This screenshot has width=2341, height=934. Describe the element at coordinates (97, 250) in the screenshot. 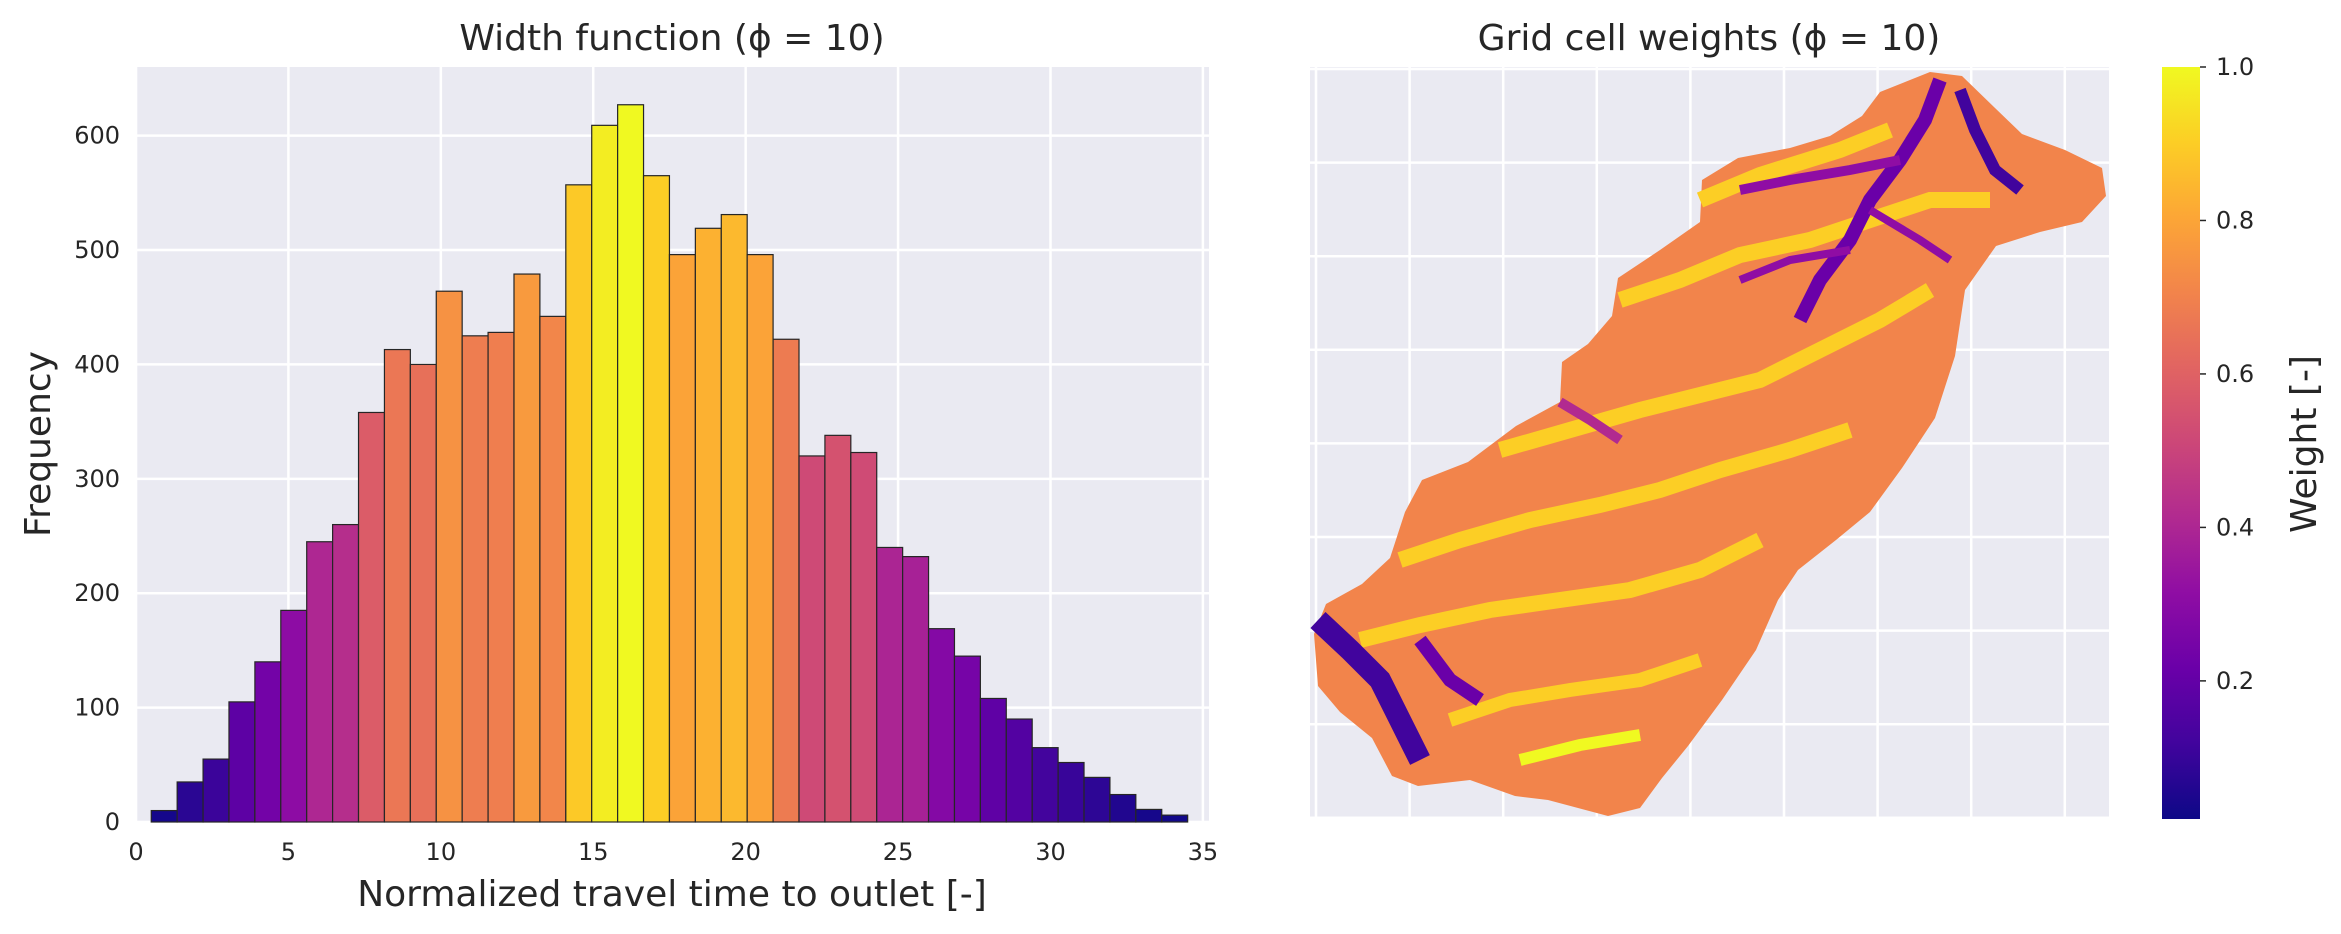

I see `y-tick-label: 500` at that location.